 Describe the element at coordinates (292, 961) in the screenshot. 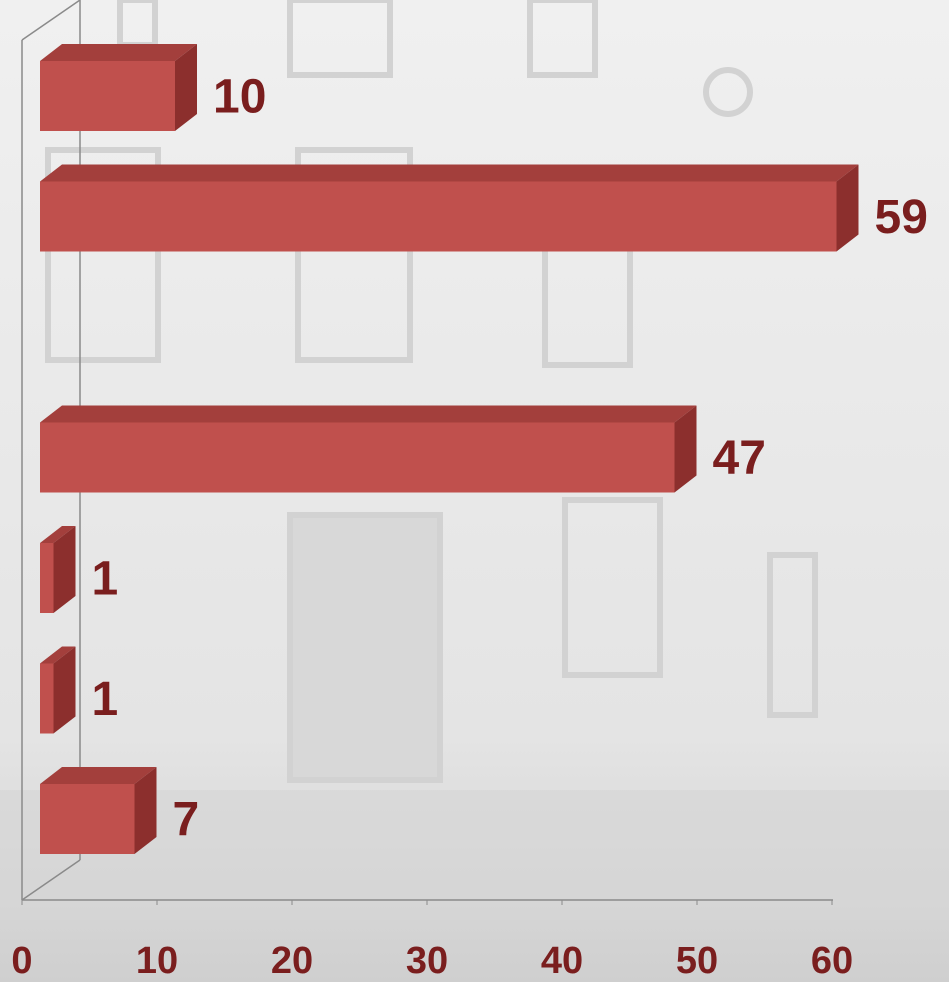

I see `x-tick-label: 20` at that location.